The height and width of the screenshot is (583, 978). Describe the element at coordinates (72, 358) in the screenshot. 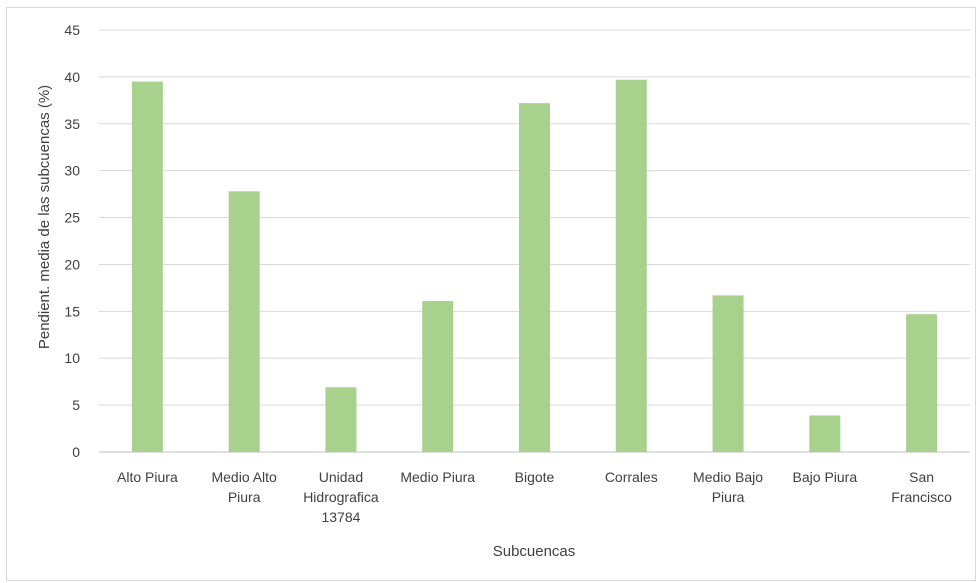

I see `y-tick-label: 10` at that location.